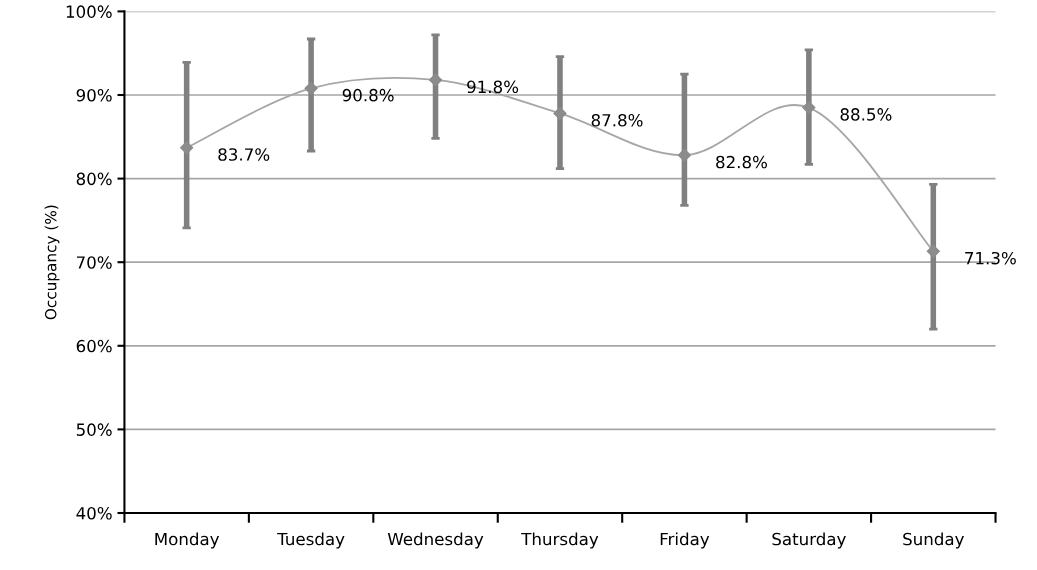 The width and height of the screenshot is (1037, 570). Describe the element at coordinates (435, 540) in the screenshot. I see `x-tick-label: Wednesday` at that location.